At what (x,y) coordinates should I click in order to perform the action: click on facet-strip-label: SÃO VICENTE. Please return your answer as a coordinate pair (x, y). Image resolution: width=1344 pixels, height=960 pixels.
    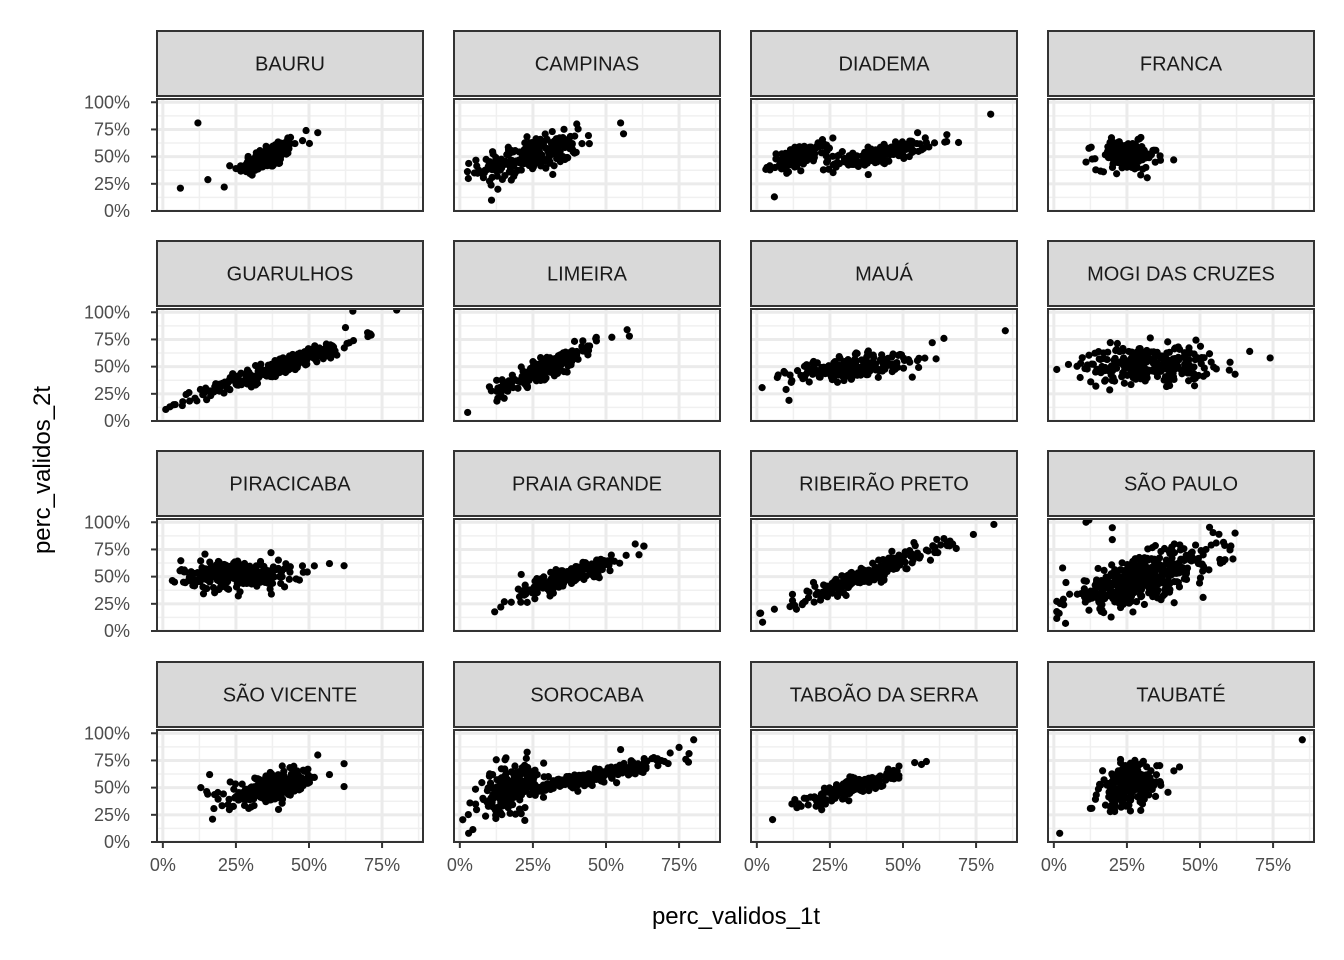
    Looking at the image, I should click on (290, 695).